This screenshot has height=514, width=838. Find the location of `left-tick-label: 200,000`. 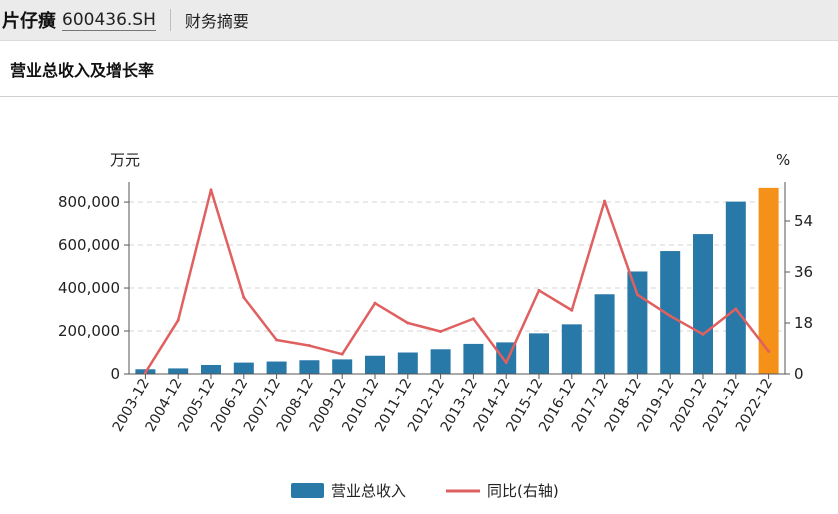

left-tick-label: 200,000 is located at coordinates (89, 331).